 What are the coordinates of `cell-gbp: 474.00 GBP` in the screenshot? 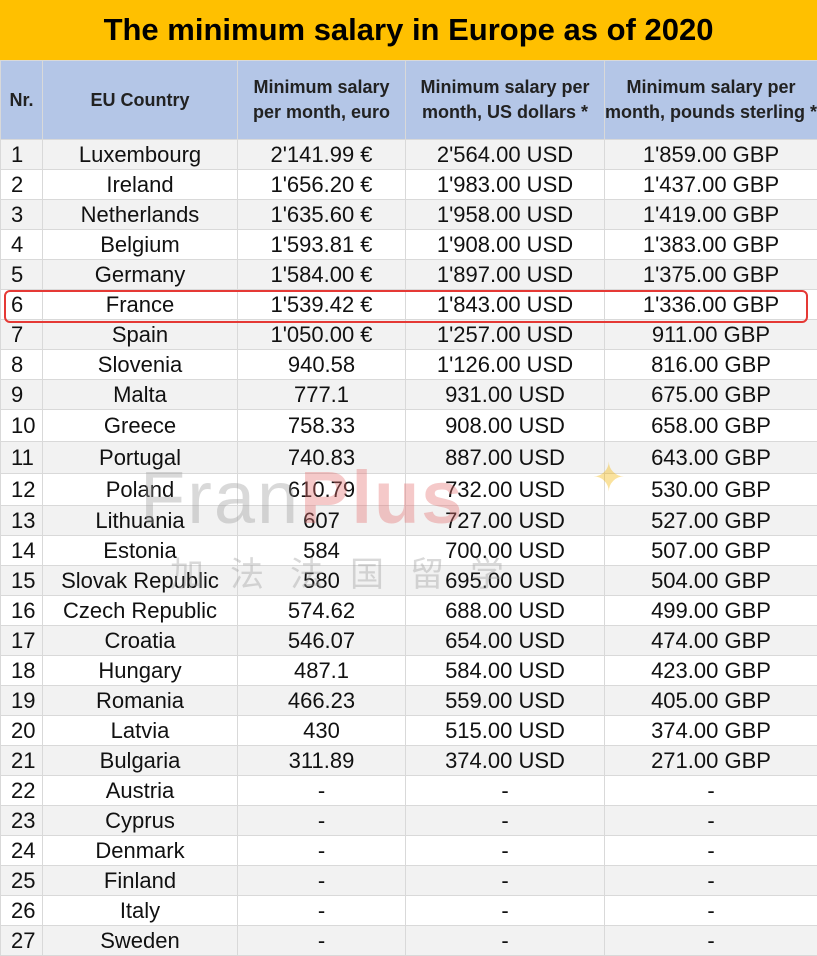 It's located at (711, 641).